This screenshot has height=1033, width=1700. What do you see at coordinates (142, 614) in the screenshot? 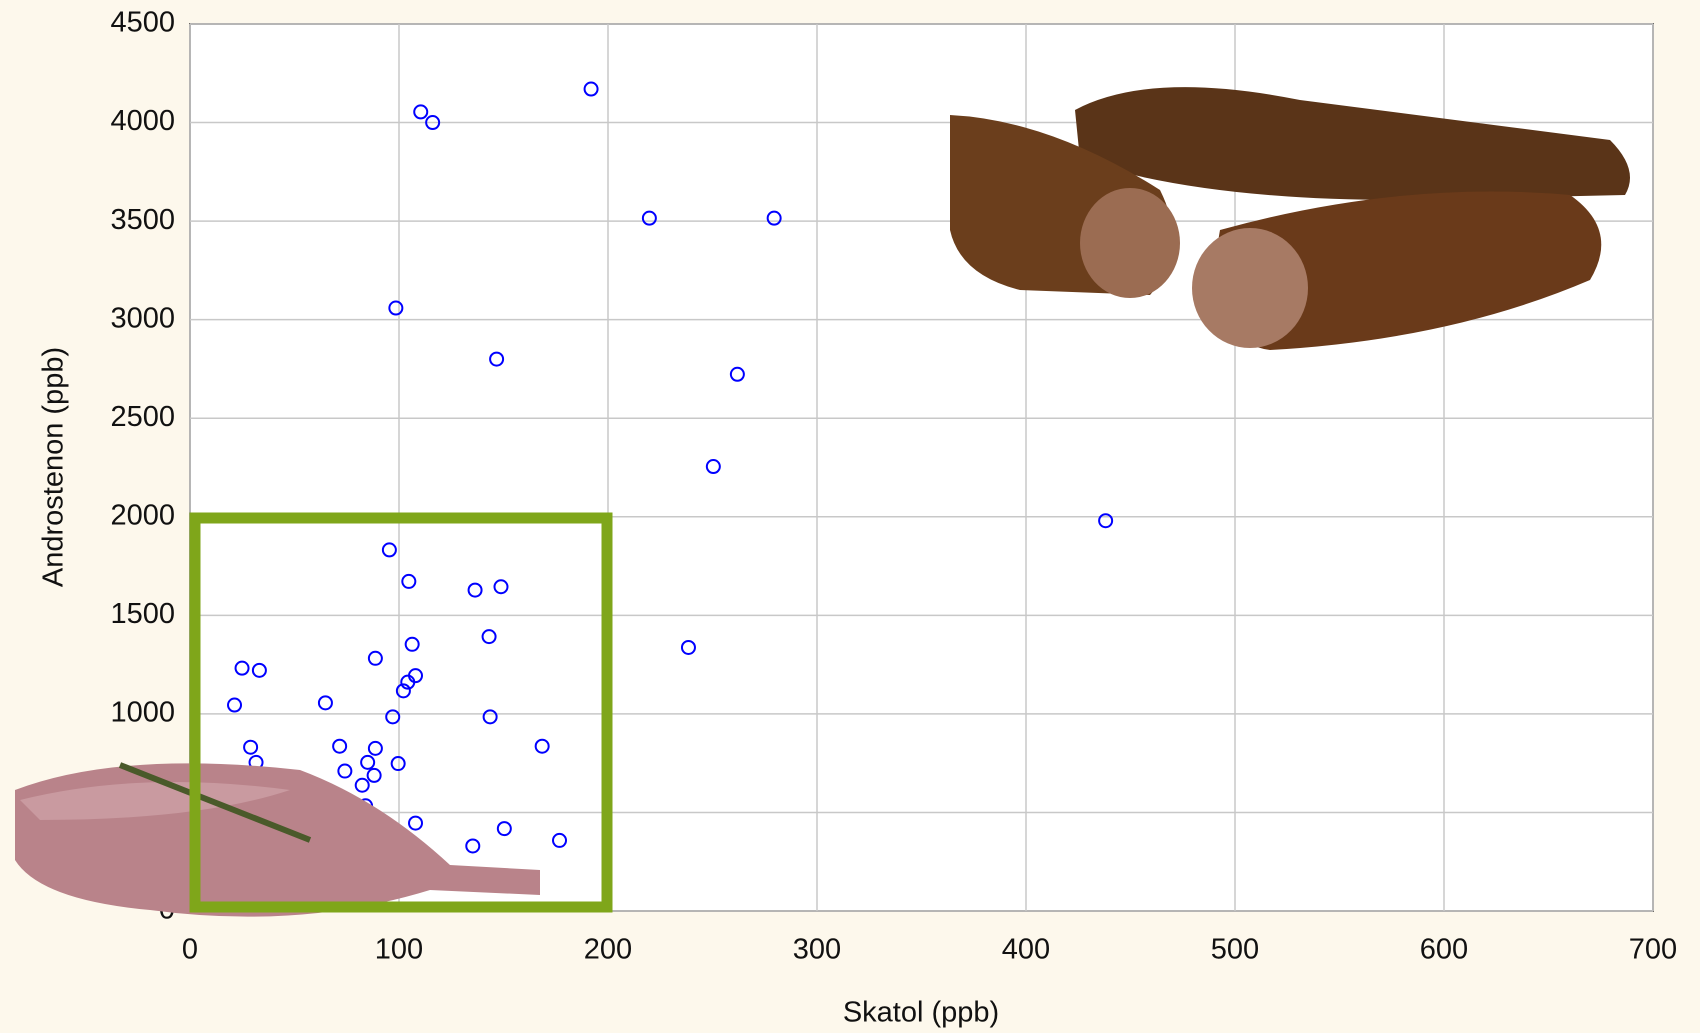
I see `y-tick-label: 1500` at bounding box center [142, 614].